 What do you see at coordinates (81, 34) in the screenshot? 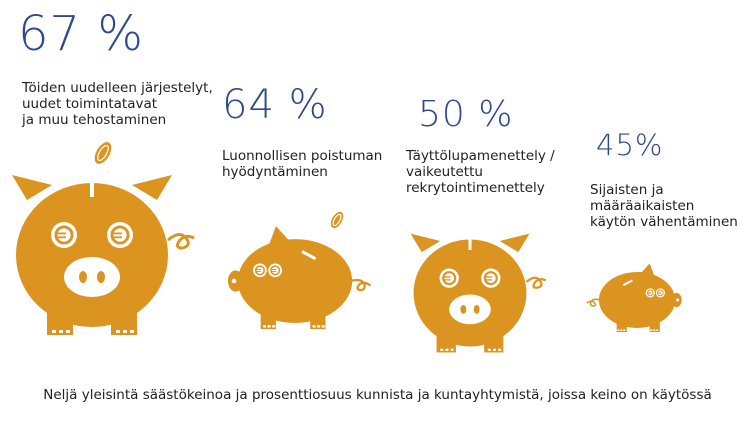
I see `value-label-1: 67 %` at bounding box center [81, 34].